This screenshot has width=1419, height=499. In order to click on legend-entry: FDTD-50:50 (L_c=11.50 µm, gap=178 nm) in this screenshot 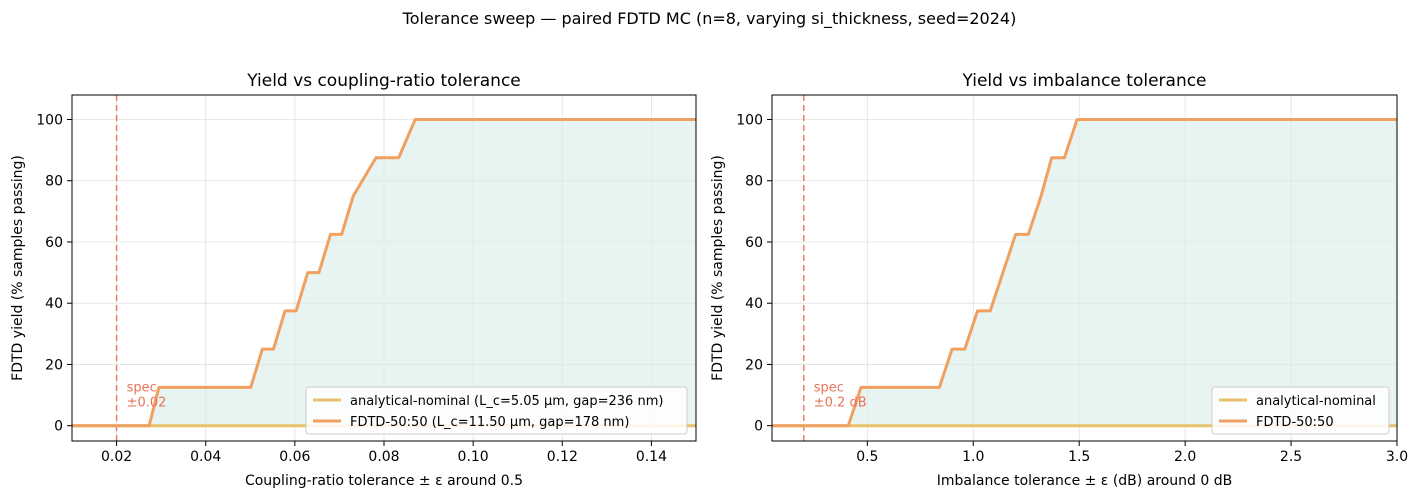, I will do `click(489, 422)`.